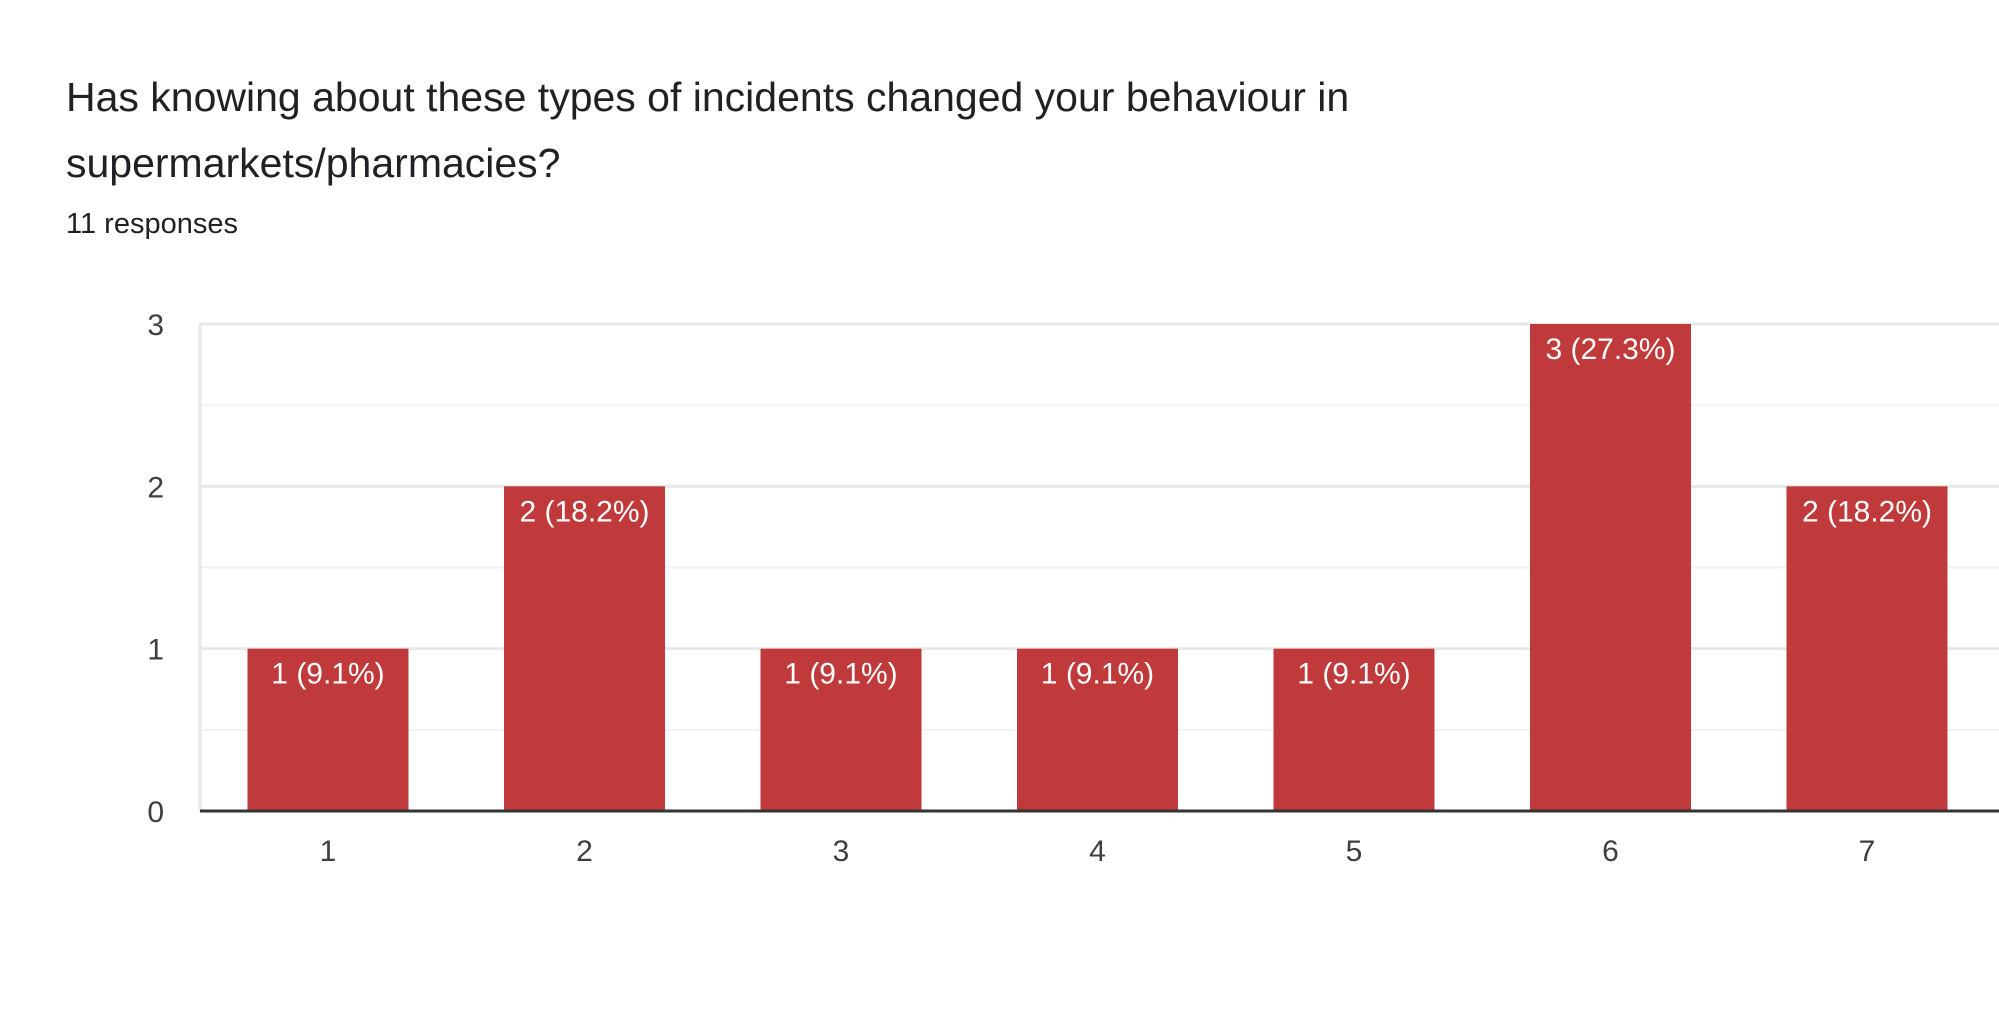 The image size is (1999, 1016). I want to click on x-tick-label: 3, so click(841, 851).